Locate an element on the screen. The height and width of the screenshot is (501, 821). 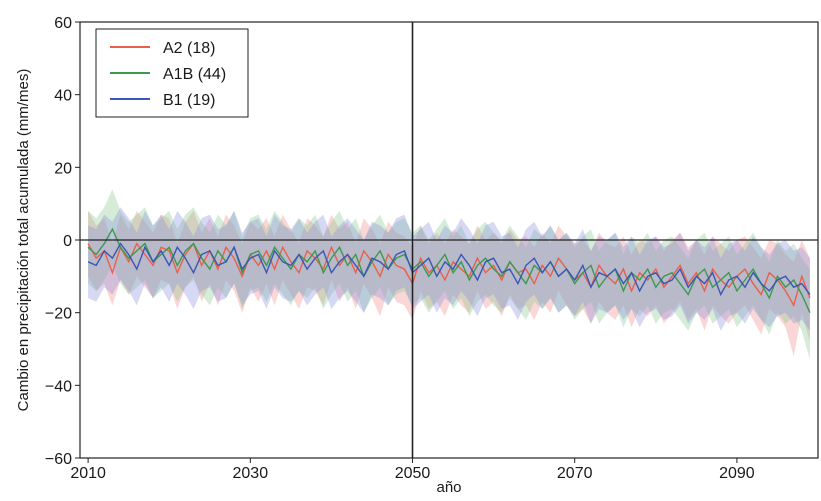
x-tick-label: 2090 is located at coordinates (737, 473).